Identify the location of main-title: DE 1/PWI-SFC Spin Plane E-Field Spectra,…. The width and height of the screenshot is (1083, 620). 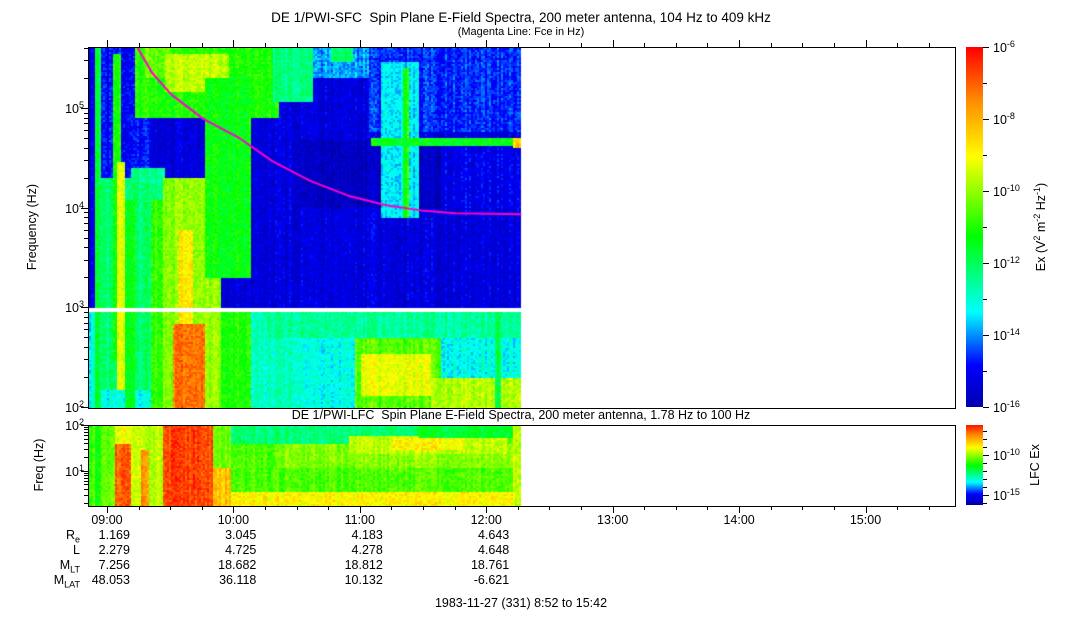
(521, 17).